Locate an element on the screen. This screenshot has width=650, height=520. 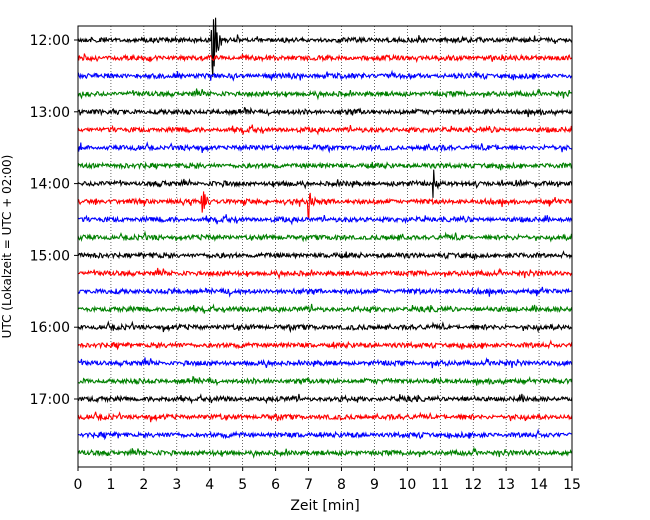
x-tick-label: 9 is located at coordinates (374, 485).